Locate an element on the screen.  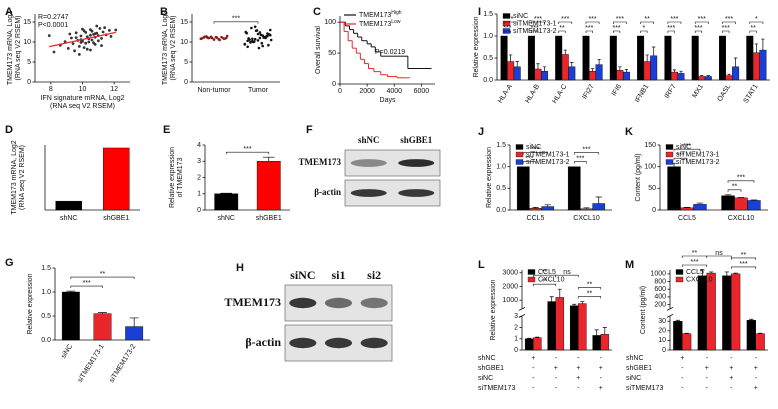
y-tick-label: 0.0 is located at coordinates (488, 80).